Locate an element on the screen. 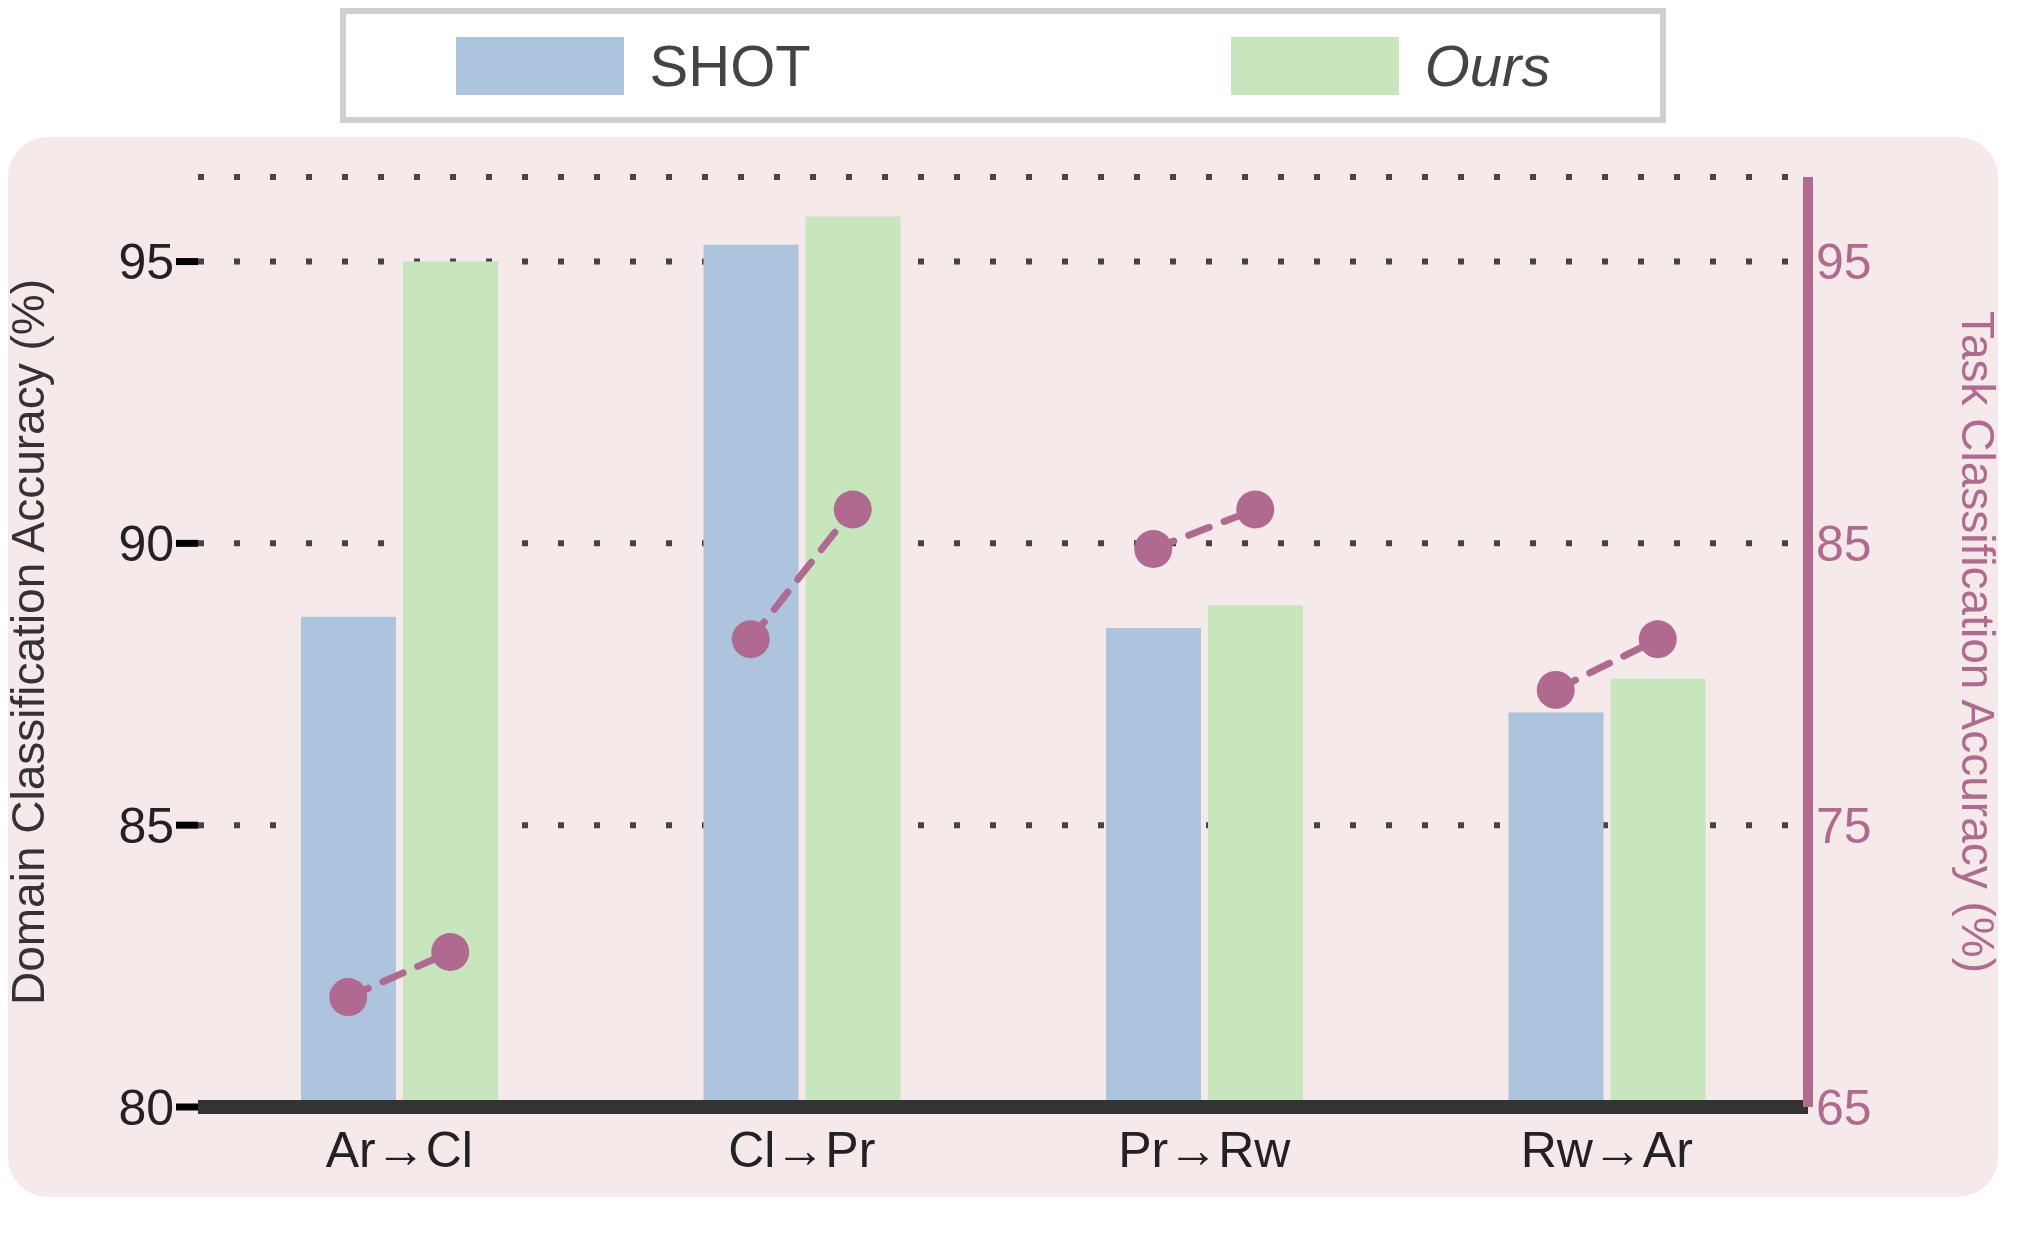  x-tick-label: Pr→Rw is located at coordinates (1205, 1149).